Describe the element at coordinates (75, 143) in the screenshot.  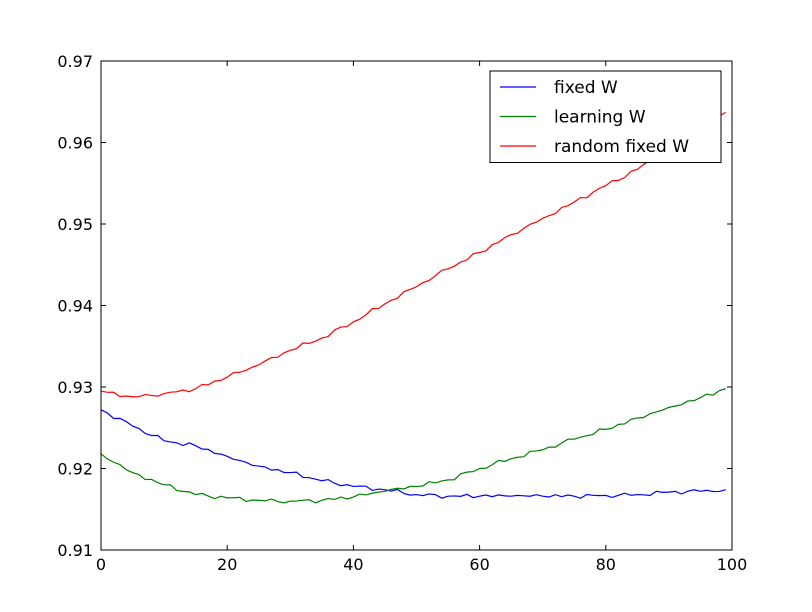
I see `y-tick-label: 0.96` at that location.